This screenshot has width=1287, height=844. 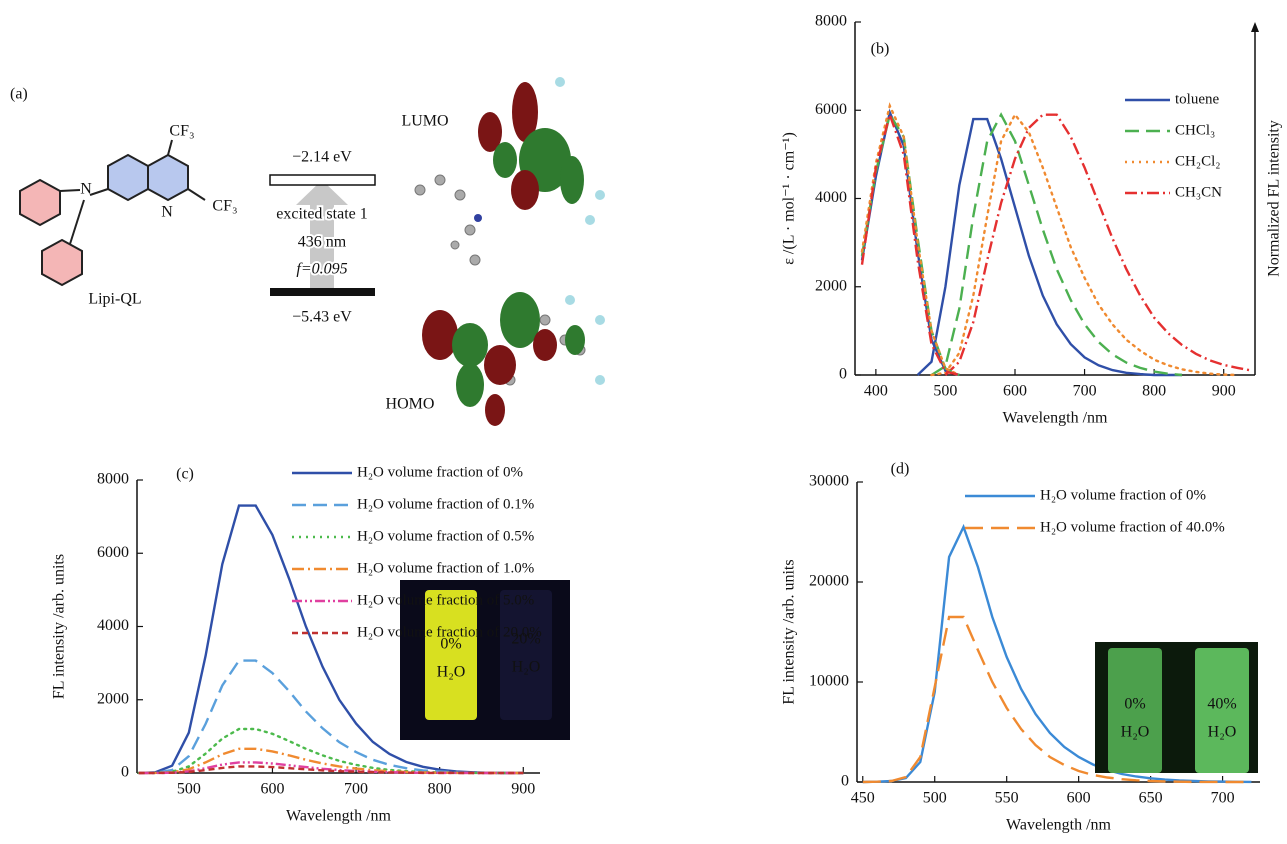 I want to click on legend-label: CH₂Cl₂, so click(x=1197, y=161).